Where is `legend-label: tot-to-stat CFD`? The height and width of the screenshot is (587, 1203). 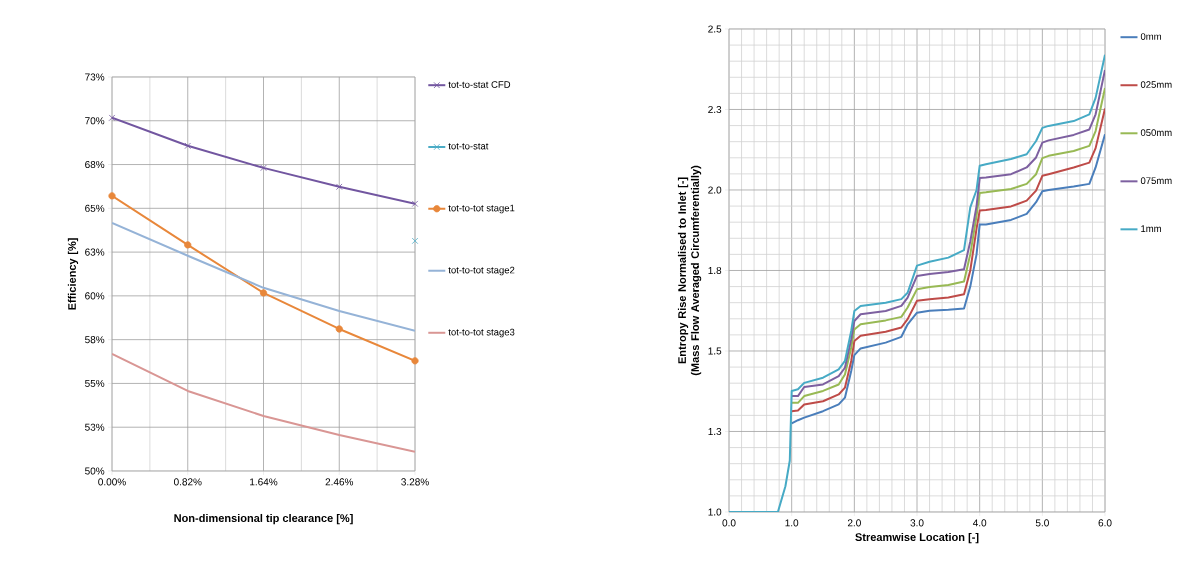
legend-label: tot-to-stat CFD is located at coordinates (479, 84).